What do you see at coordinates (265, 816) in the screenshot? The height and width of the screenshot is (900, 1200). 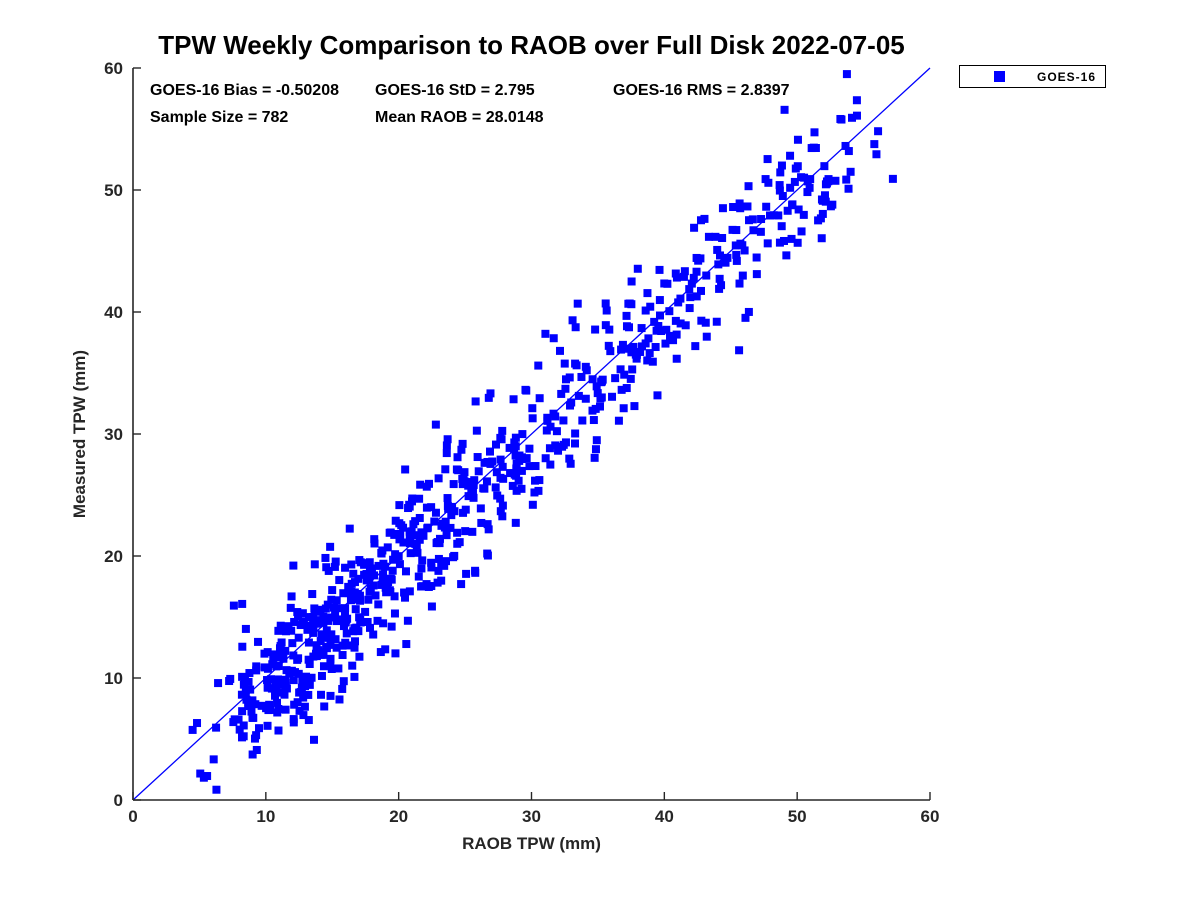 I see `x-axis-tick-label: 10` at bounding box center [265, 816].